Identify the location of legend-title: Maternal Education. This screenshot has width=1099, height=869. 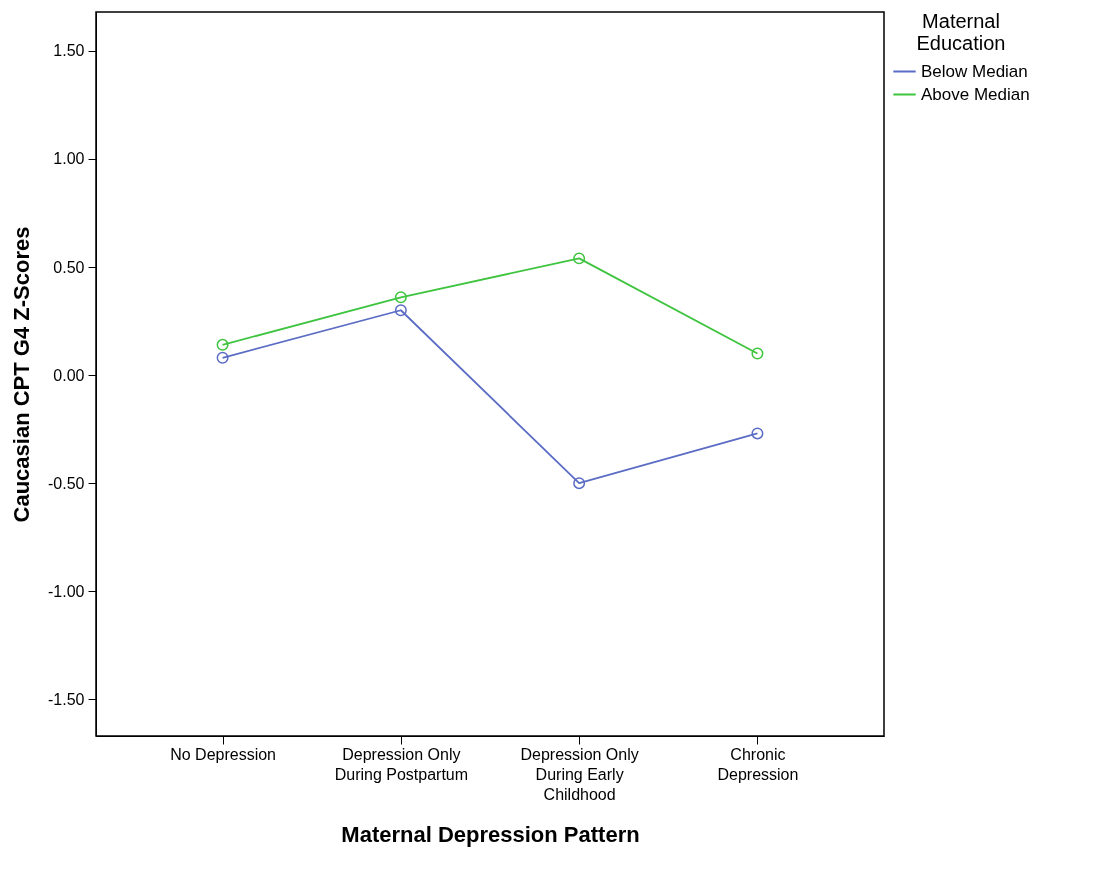
(961, 32).